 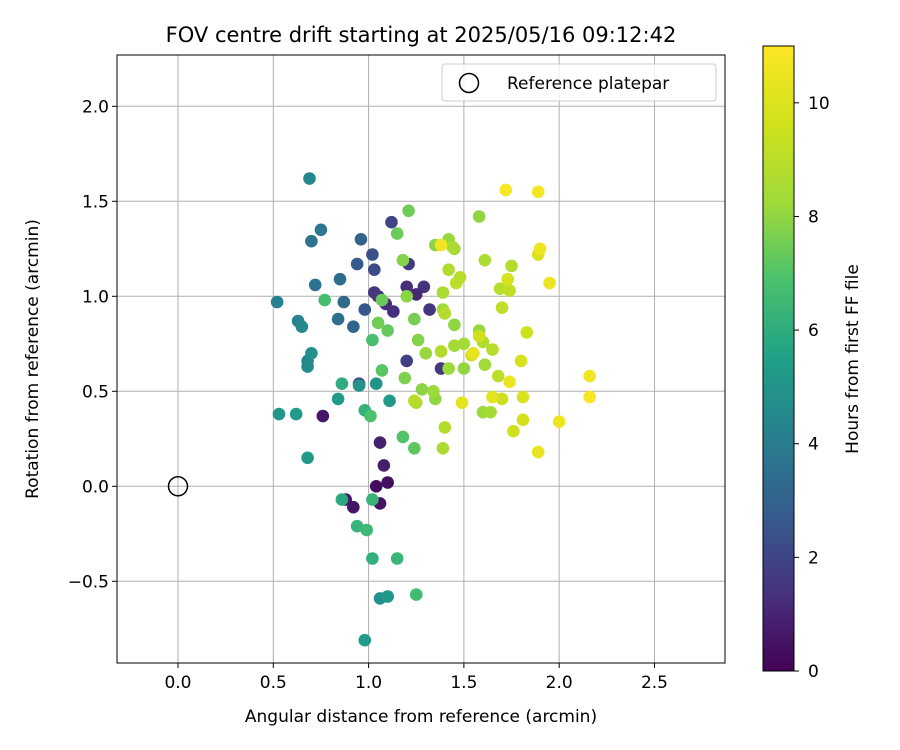 I want to click on colorbar-tick-label: 8, so click(x=813, y=217).